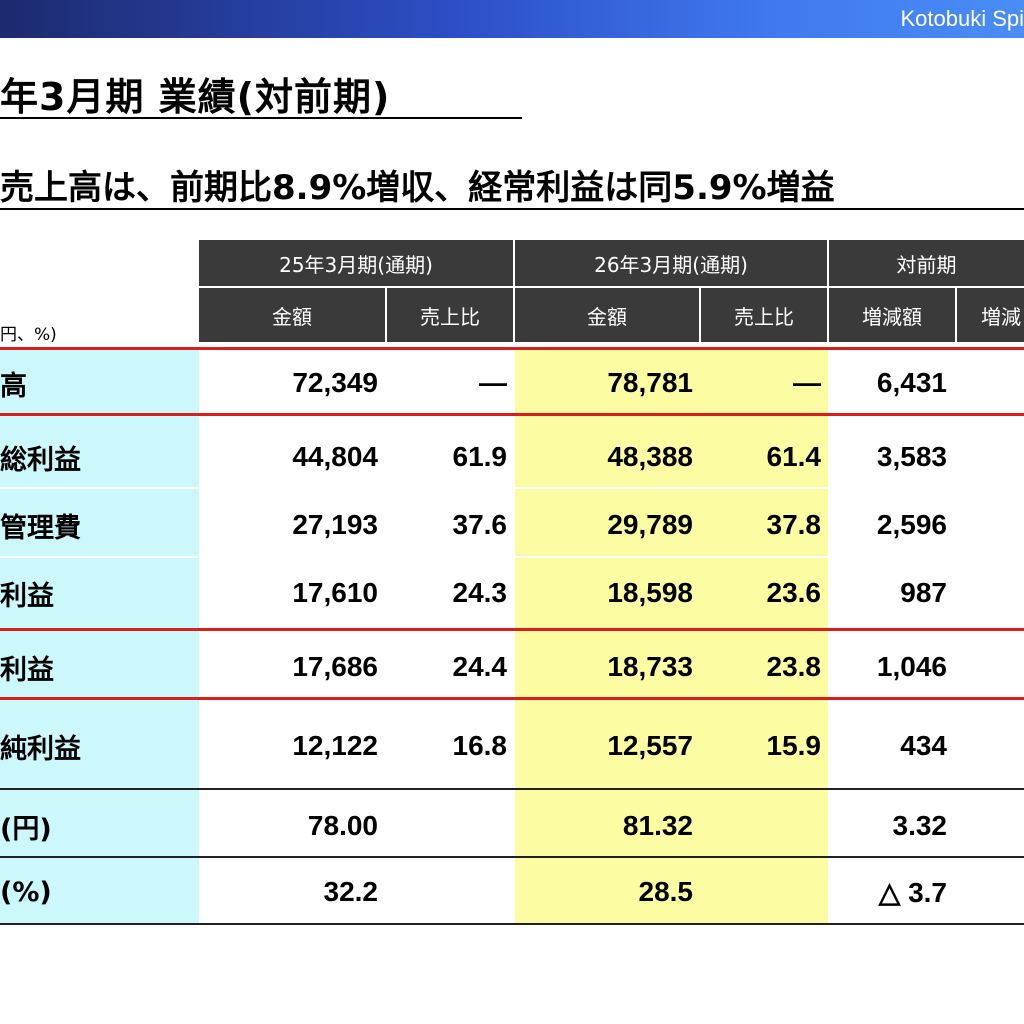  Describe the element at coordinates (794, 592) in the screenshot. I see `curr-ratio: 23.6` at that location.